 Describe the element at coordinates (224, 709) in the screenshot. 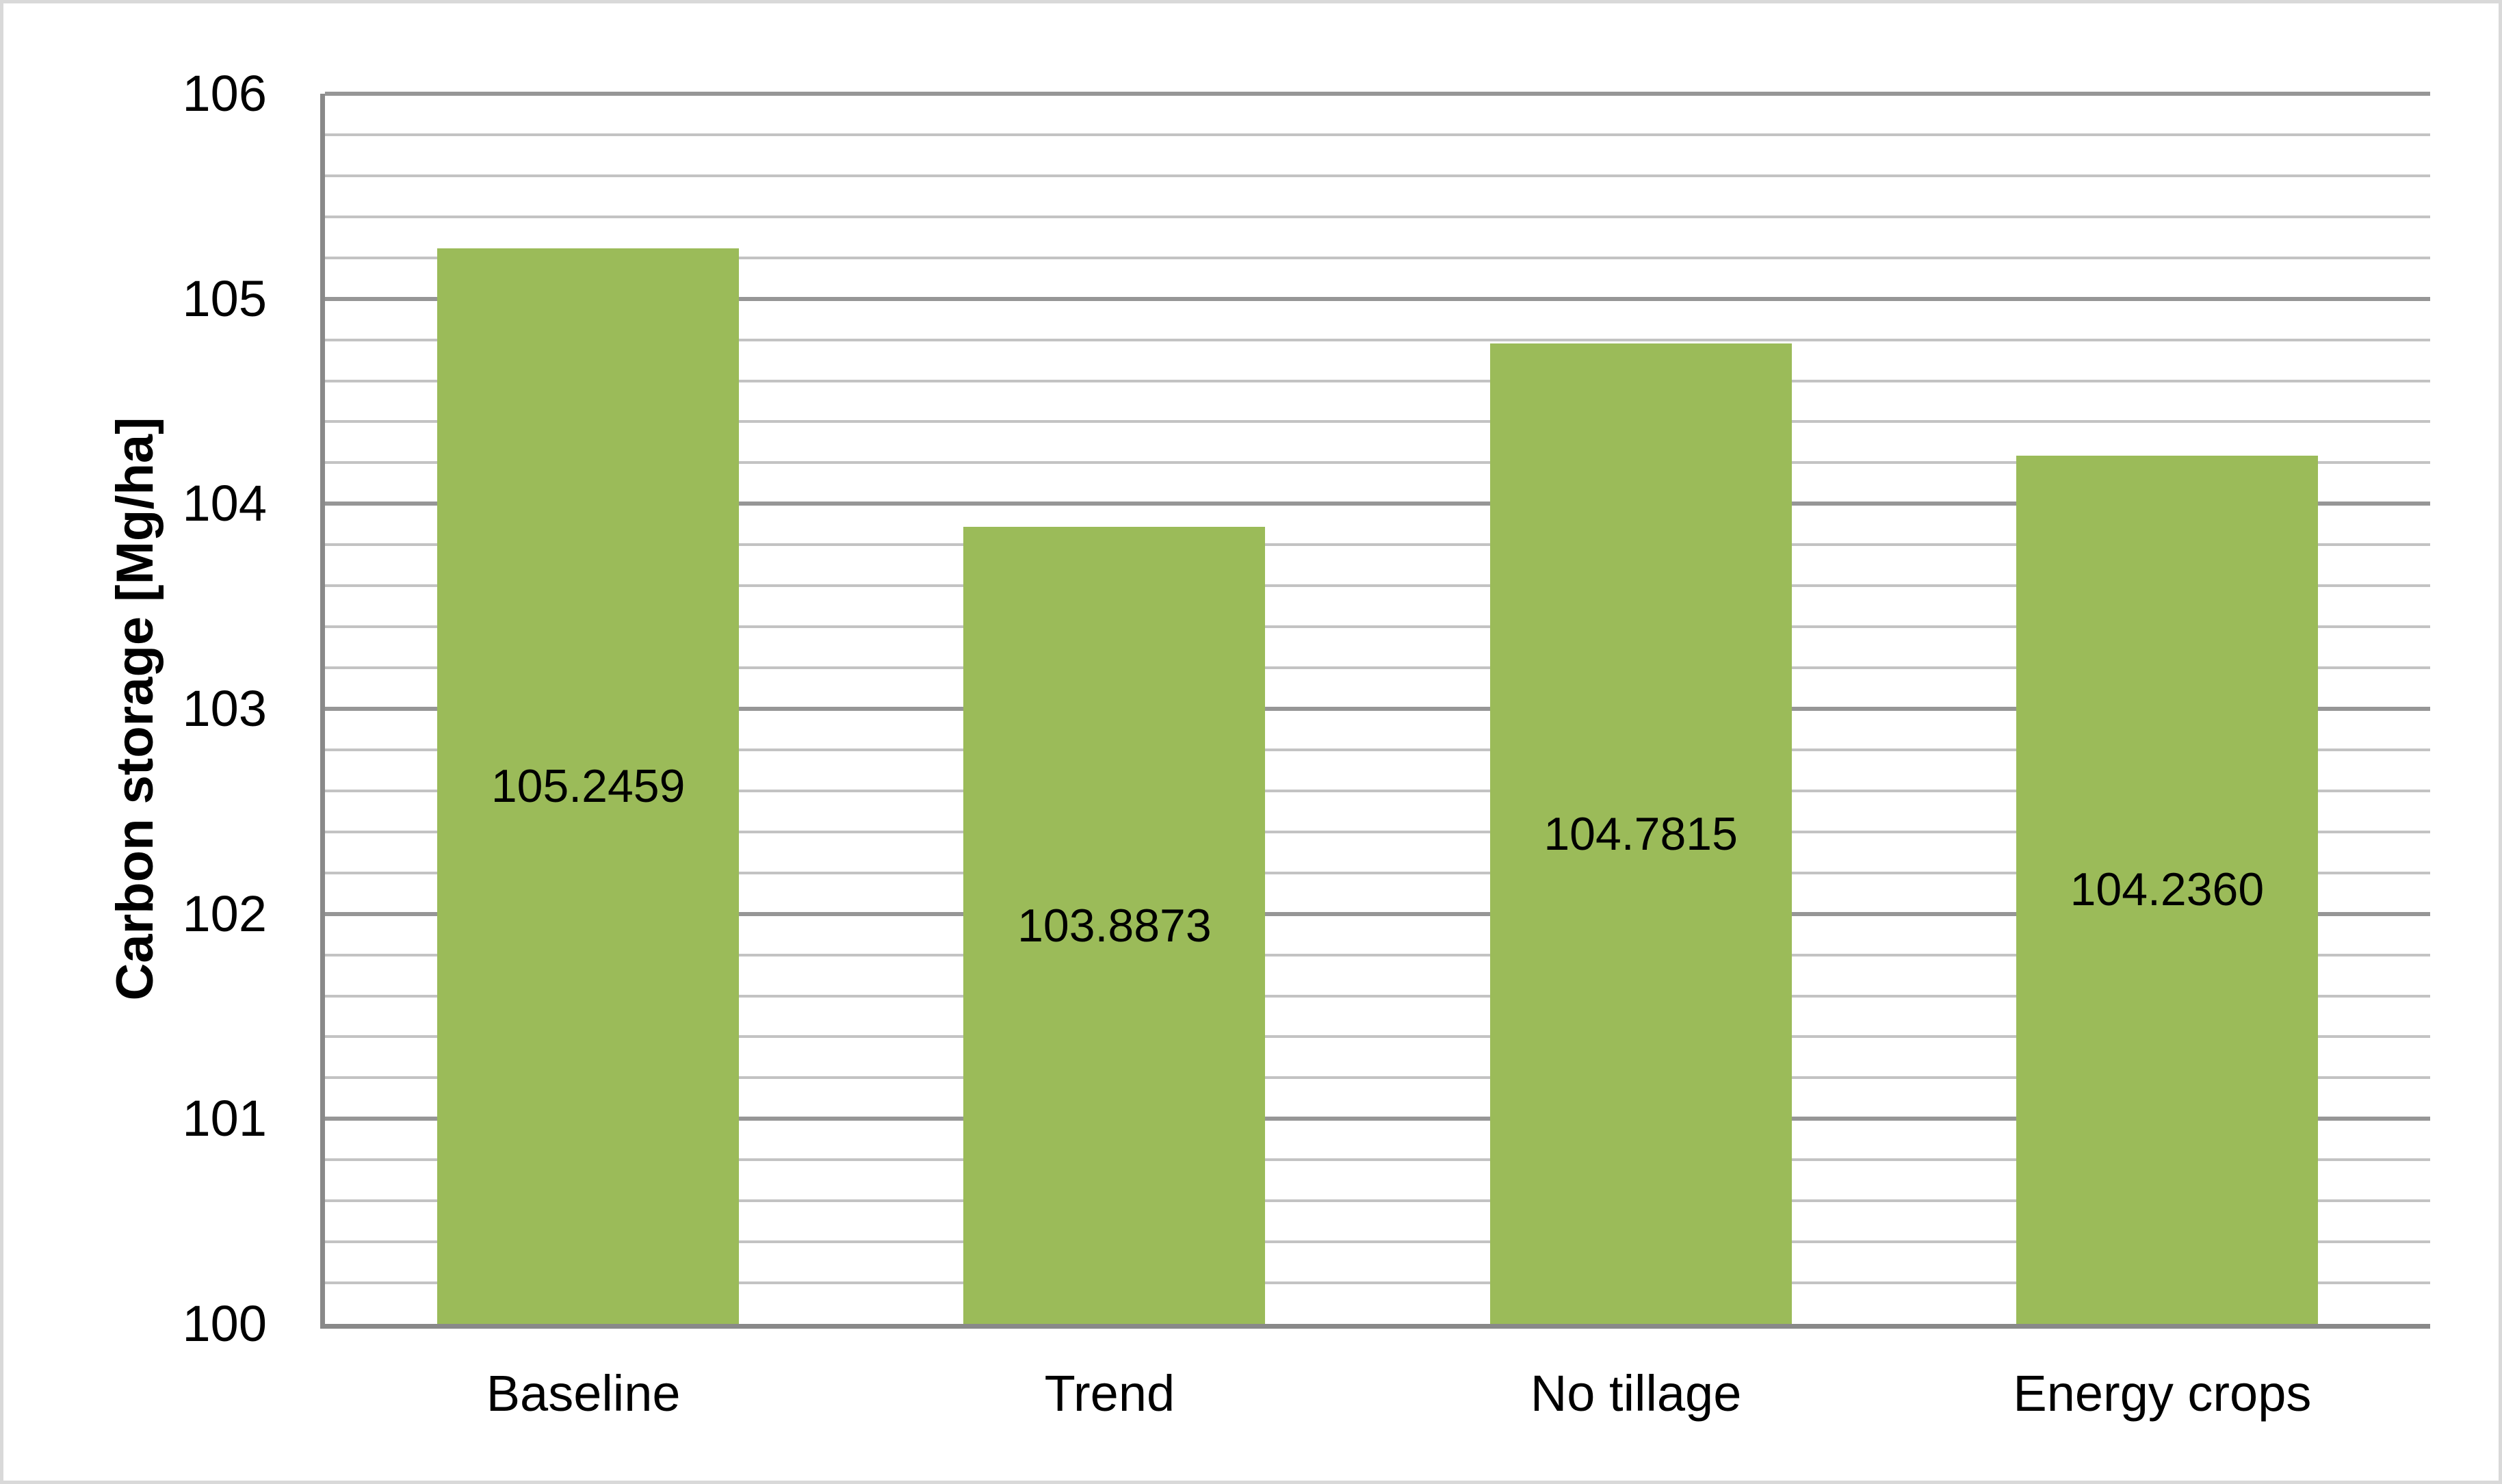

I see `y-tick-label-103: 103` at that location.